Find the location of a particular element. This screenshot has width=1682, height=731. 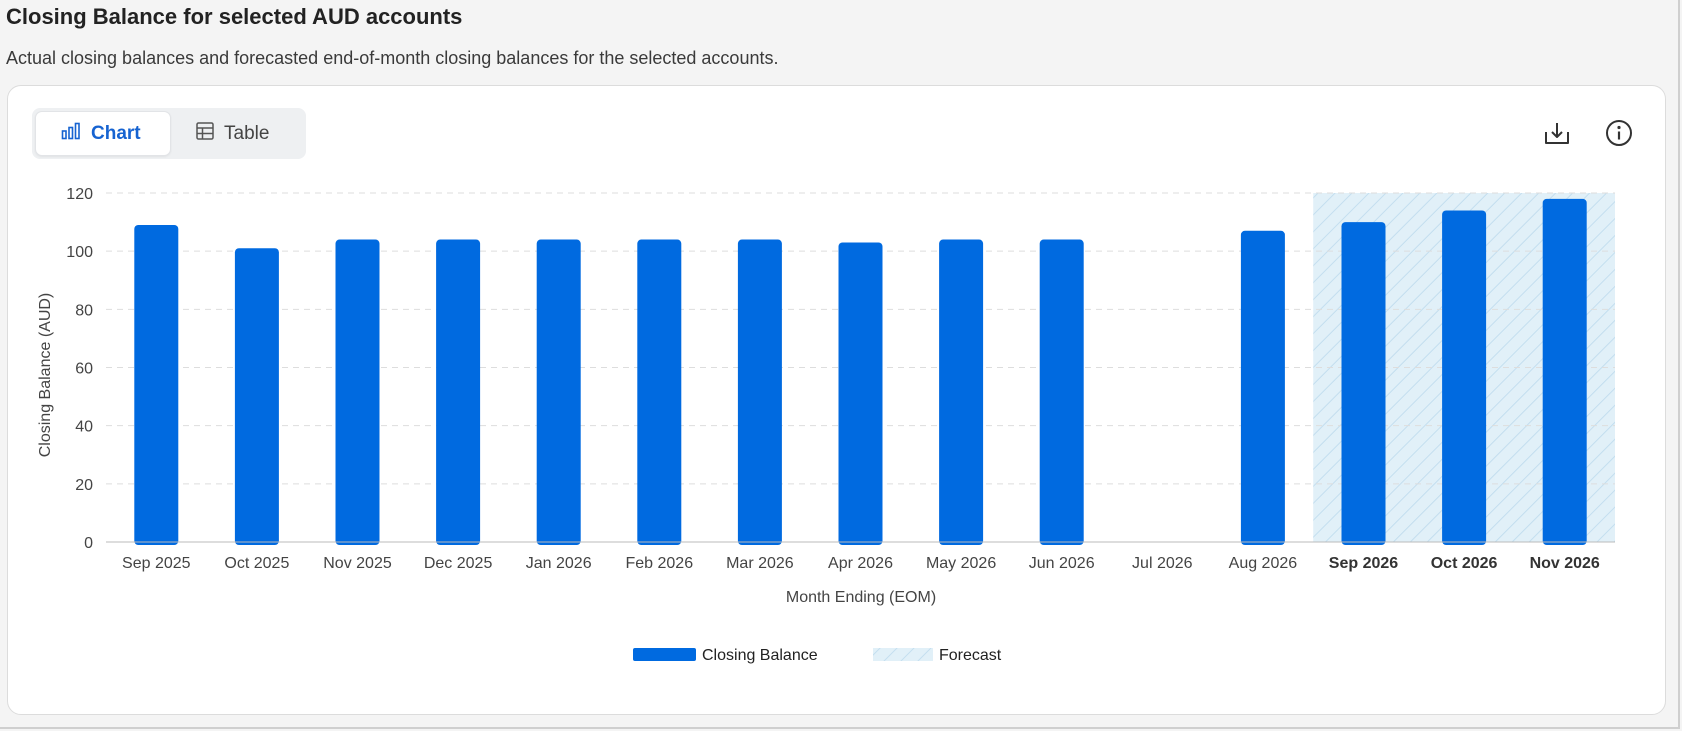

download-button is located at coordinates (1557, 133).